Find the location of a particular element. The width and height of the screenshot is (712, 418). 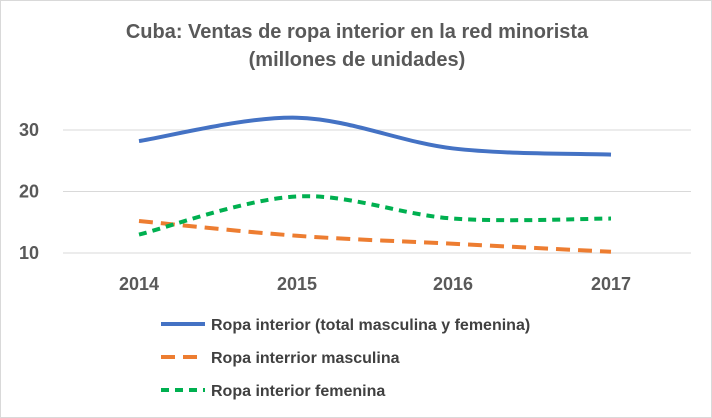

legend-label-1: Ropa interrior masculina is located at coordinates (305, 358).